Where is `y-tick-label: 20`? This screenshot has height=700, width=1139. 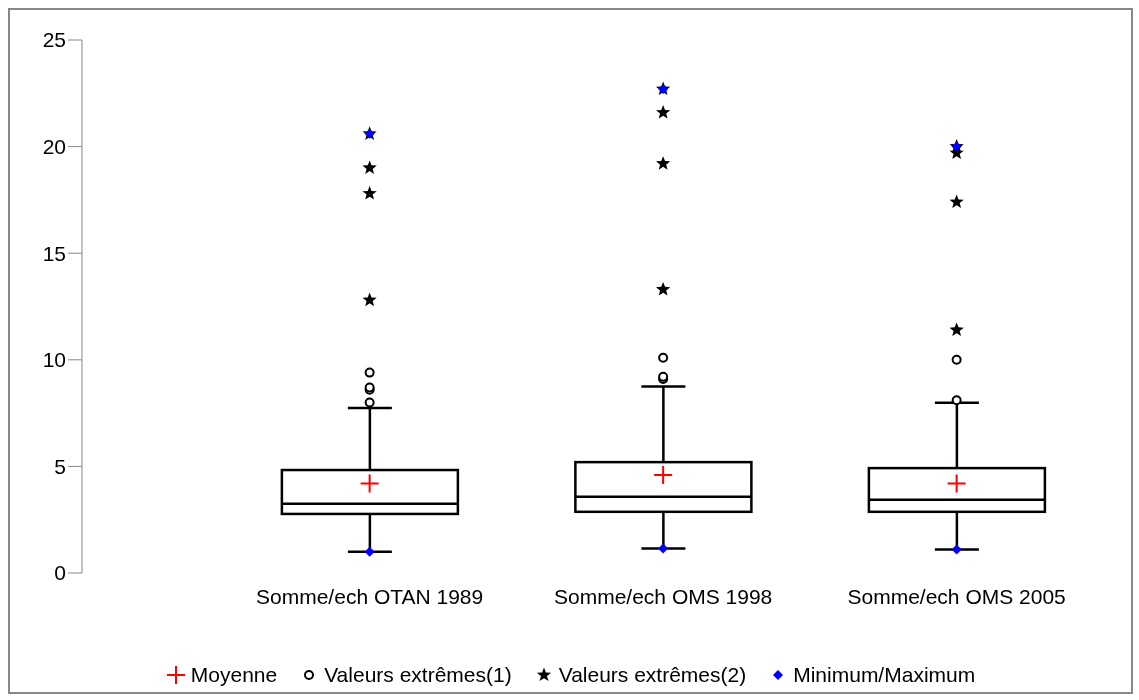 y-tick-label: 20 is located at coordinates (54, 147).